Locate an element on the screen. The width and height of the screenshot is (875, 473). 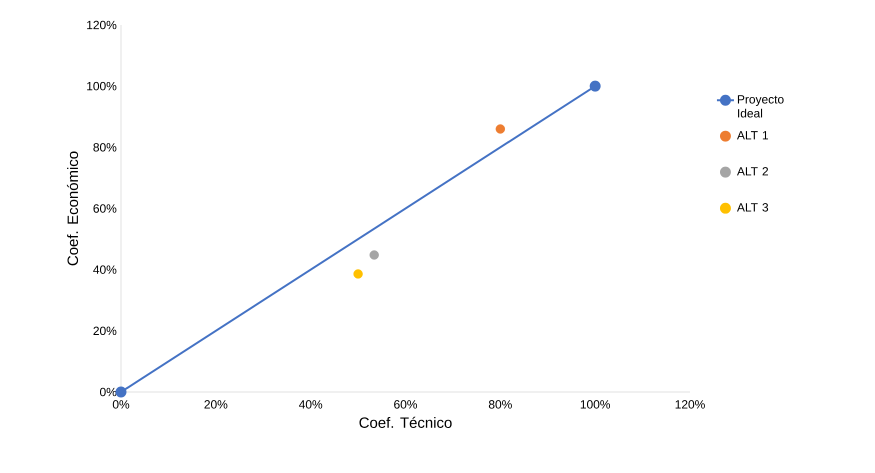
y-tick-label: 20% is located at coordinates (104, 331).